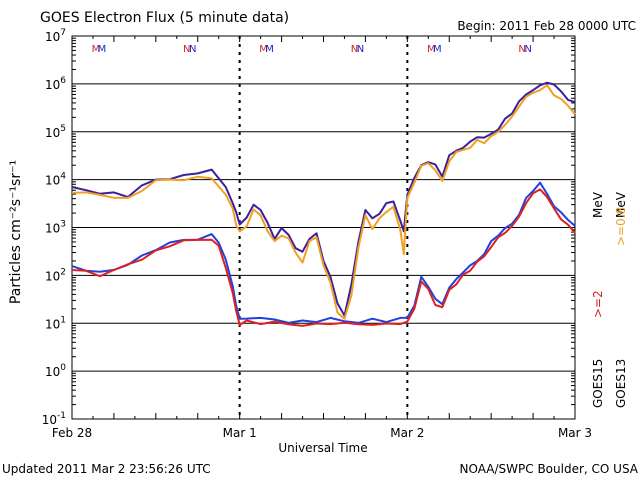 The height and width of the screenshot is (480, 640). I want to click on label-goes15: GOES15, so click(598, 383).